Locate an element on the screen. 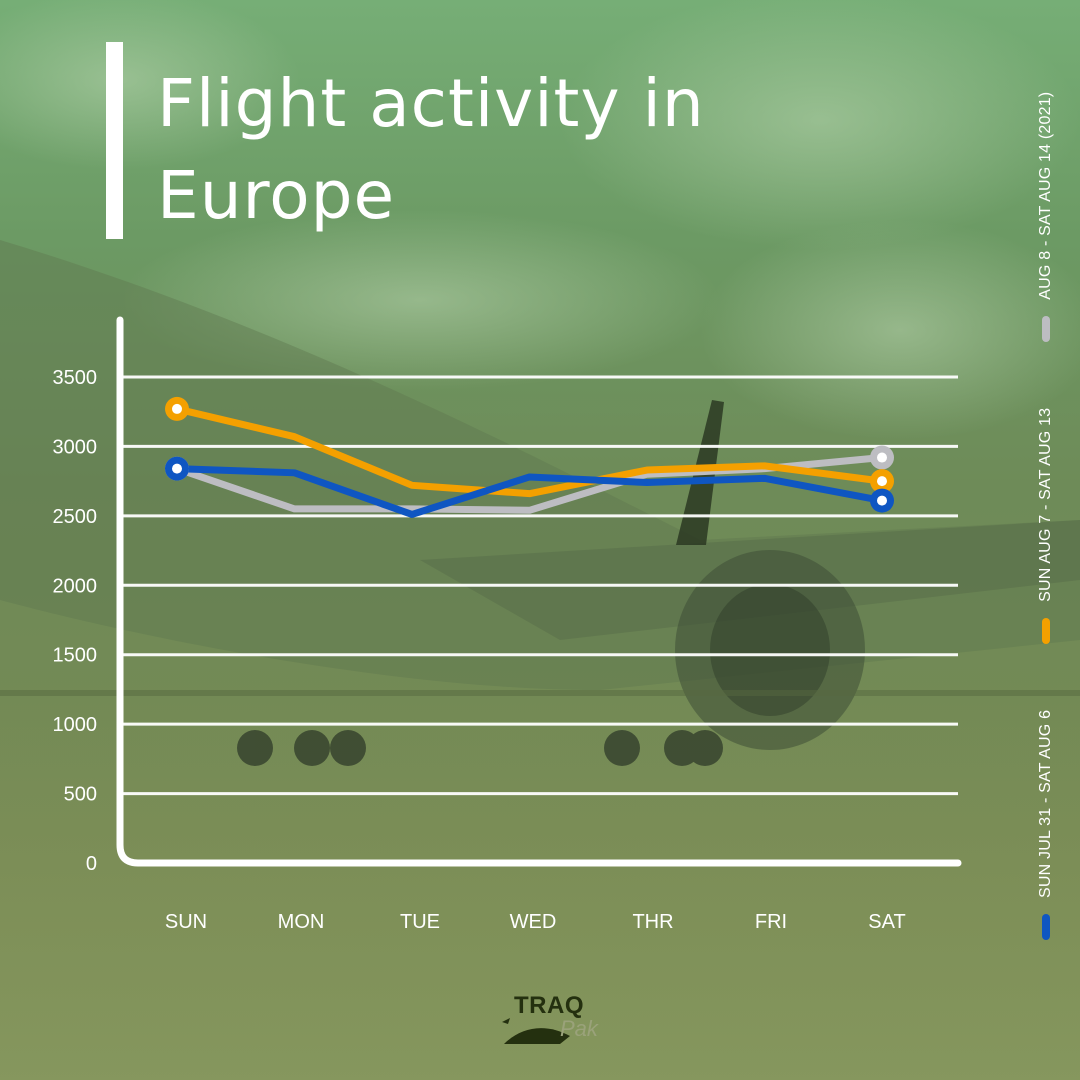  x-tick-label: MON is located at coordinates (301, 922).